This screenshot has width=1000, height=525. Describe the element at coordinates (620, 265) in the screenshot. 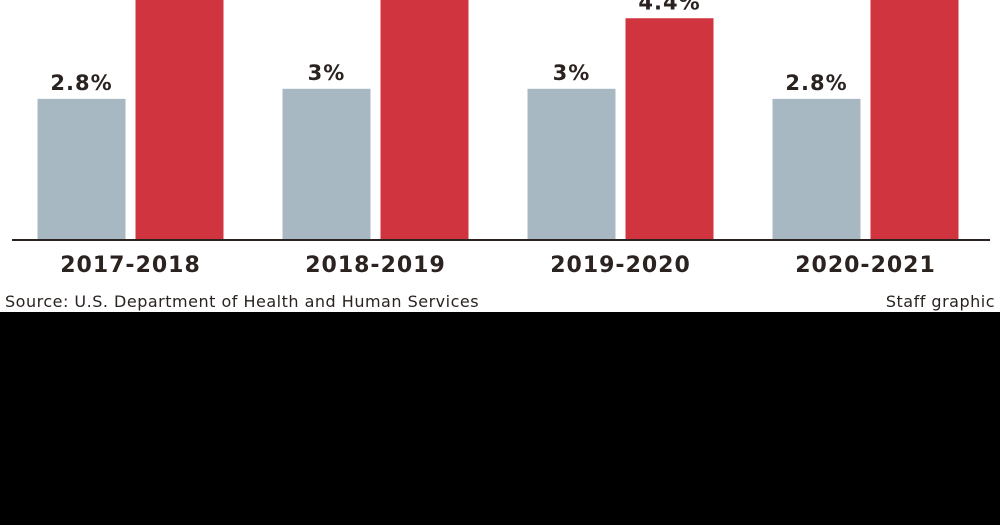

I see `x-tick-label: 2019-2020` at that location.